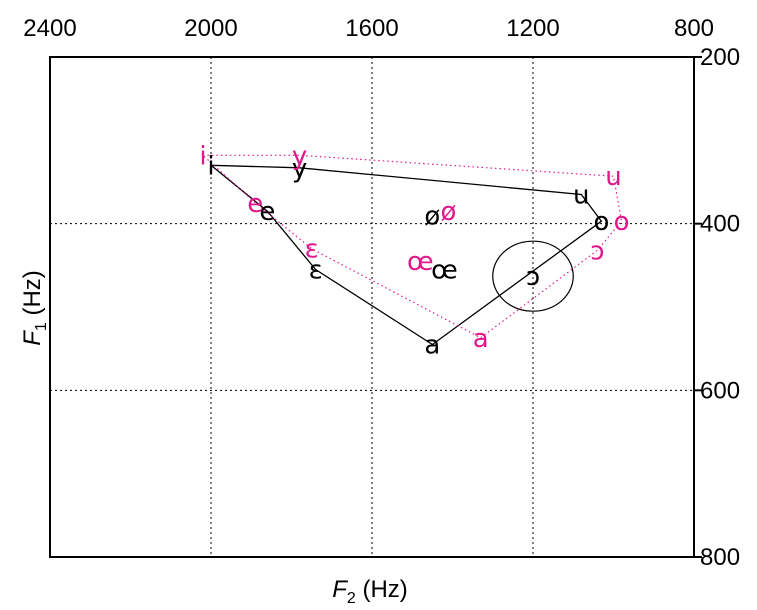  Describe the element at coordinates (720, 390) in the screenshot. I see `y-tick-label: 600` at that location.